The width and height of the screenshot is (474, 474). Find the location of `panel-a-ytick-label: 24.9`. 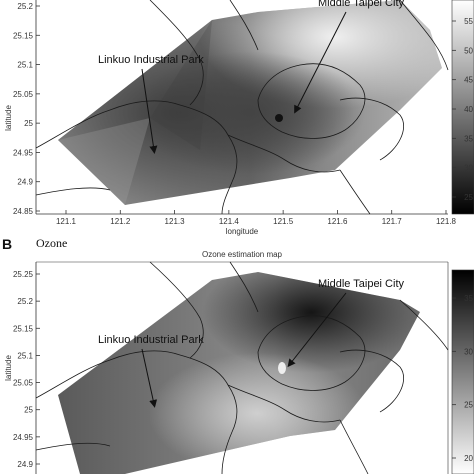

panel-a-ytick-label: 24.9 is located at coordinates (25, 182).